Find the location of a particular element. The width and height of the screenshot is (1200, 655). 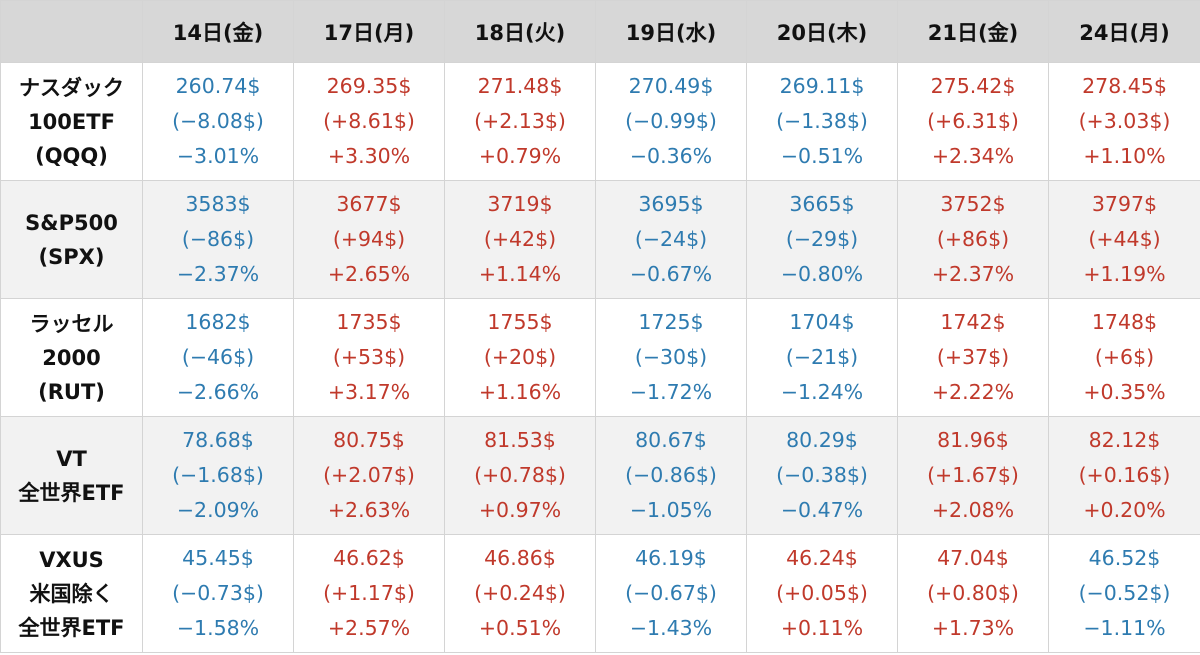

row-header-line: 全世界ETF is located at coordinates (71, 627).